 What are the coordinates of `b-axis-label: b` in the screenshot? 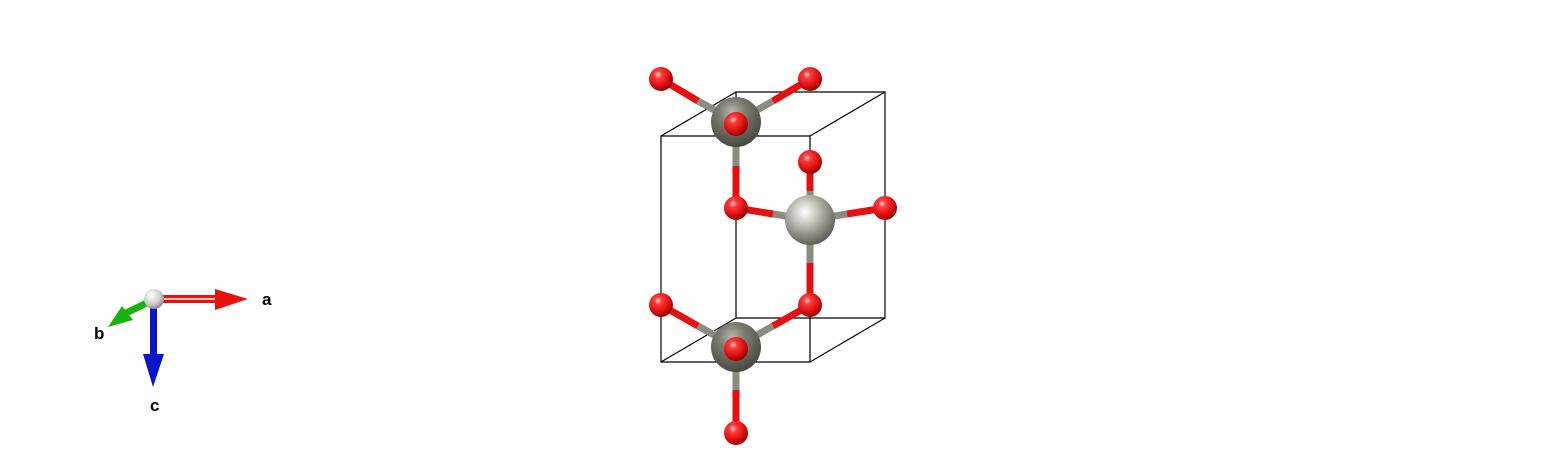 It's located at (99, 333).